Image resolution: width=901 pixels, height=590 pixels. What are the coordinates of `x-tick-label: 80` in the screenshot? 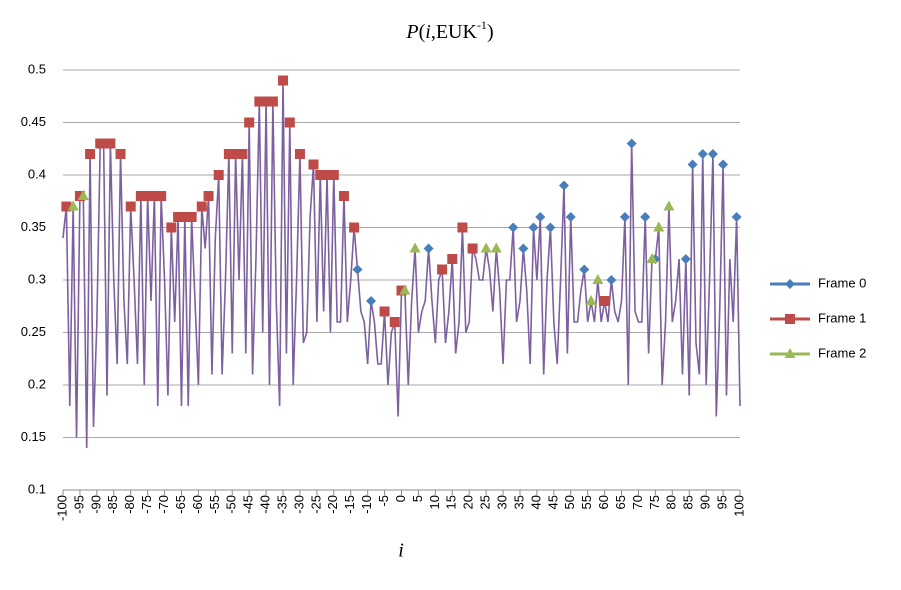 It's located at (671, 502).